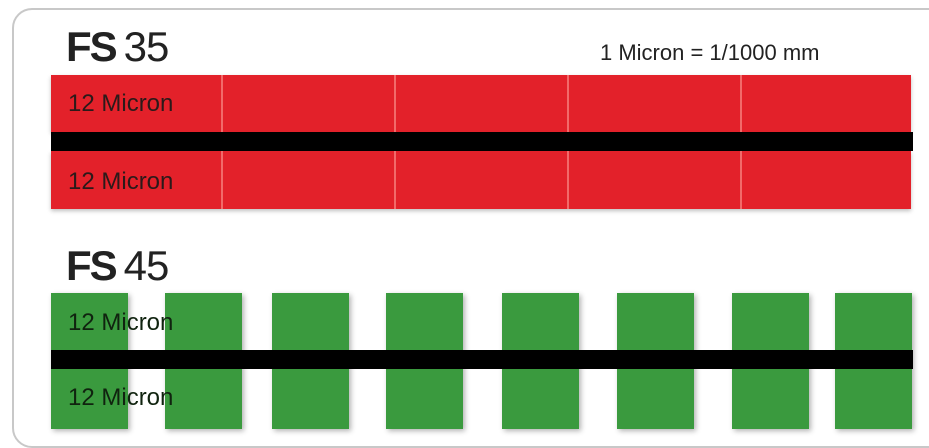  What do you see at coordinates (710, 52) in the screenshot?
I see `unit-note: 1 Micron = 1/1000 mm` at bounding box center [710, 52].